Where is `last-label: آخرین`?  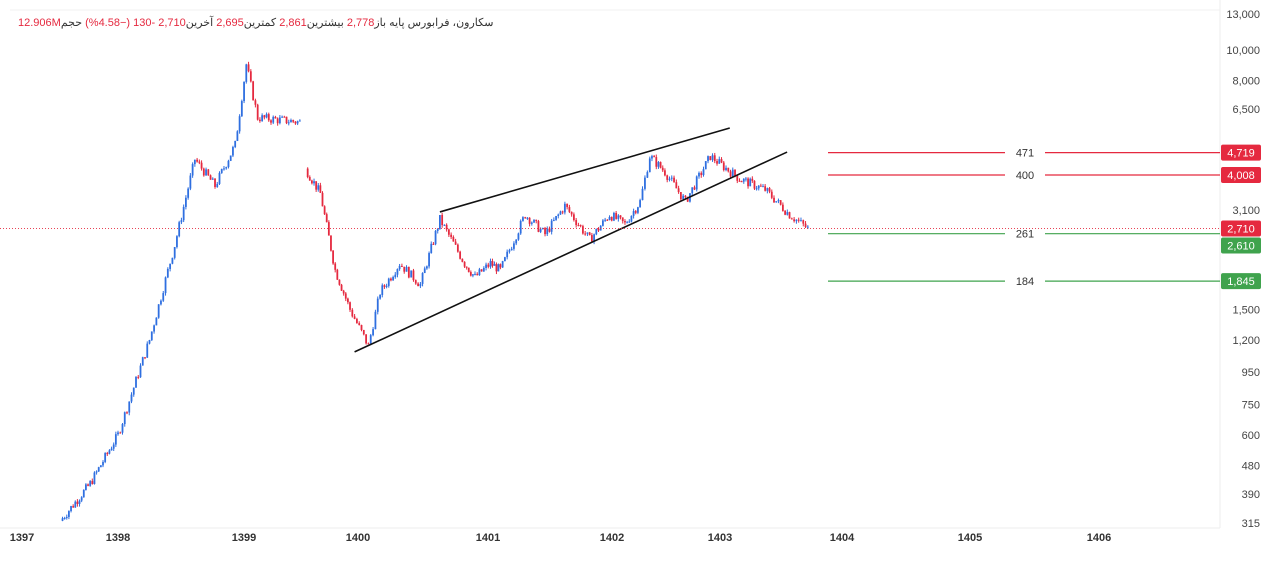 last-label: آخرین is located at coordinates (199, 23).